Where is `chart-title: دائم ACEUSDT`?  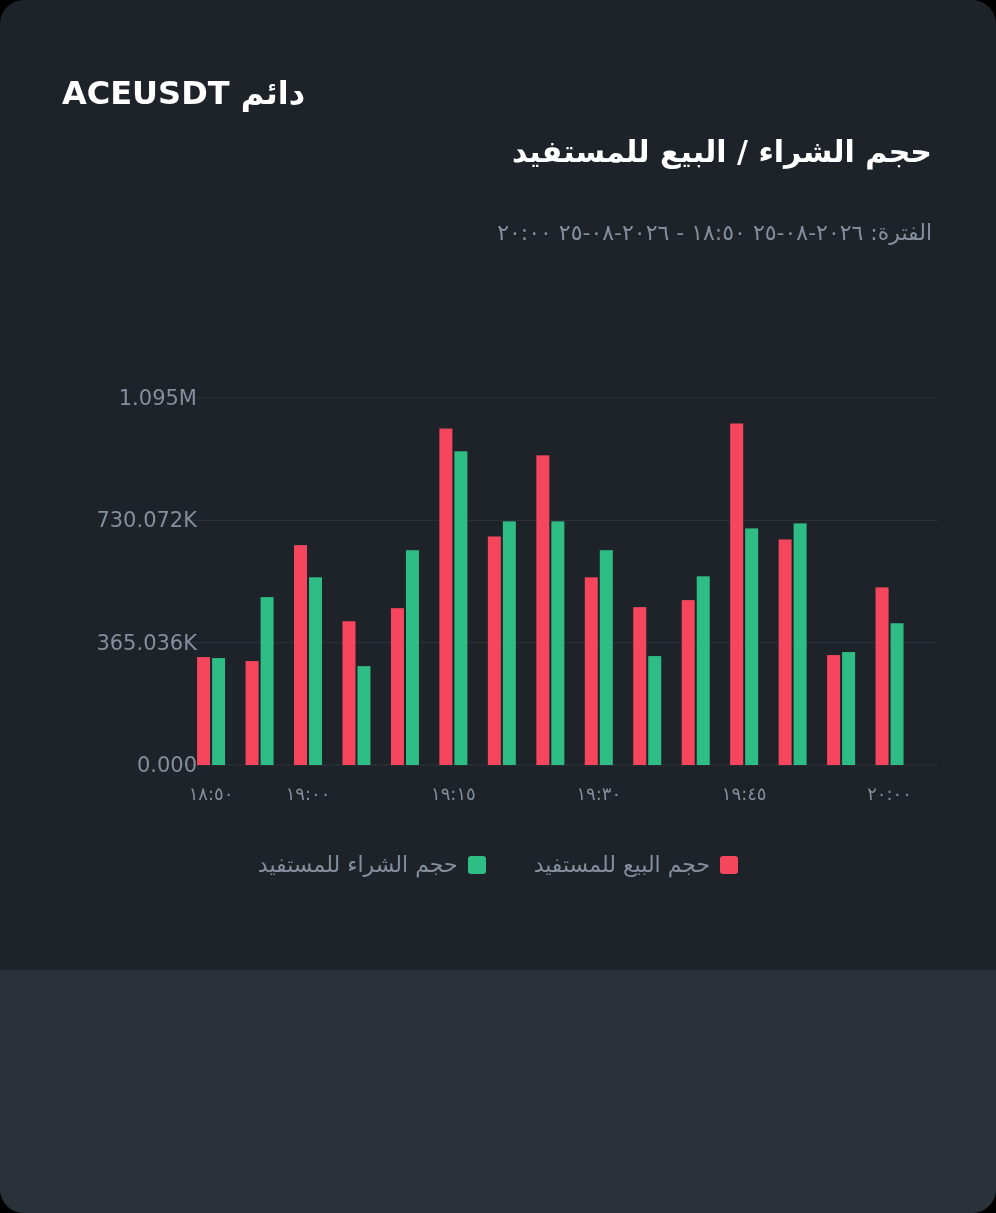
chart-title: دائم ACEUSDT is located at coordinates (184, 93).